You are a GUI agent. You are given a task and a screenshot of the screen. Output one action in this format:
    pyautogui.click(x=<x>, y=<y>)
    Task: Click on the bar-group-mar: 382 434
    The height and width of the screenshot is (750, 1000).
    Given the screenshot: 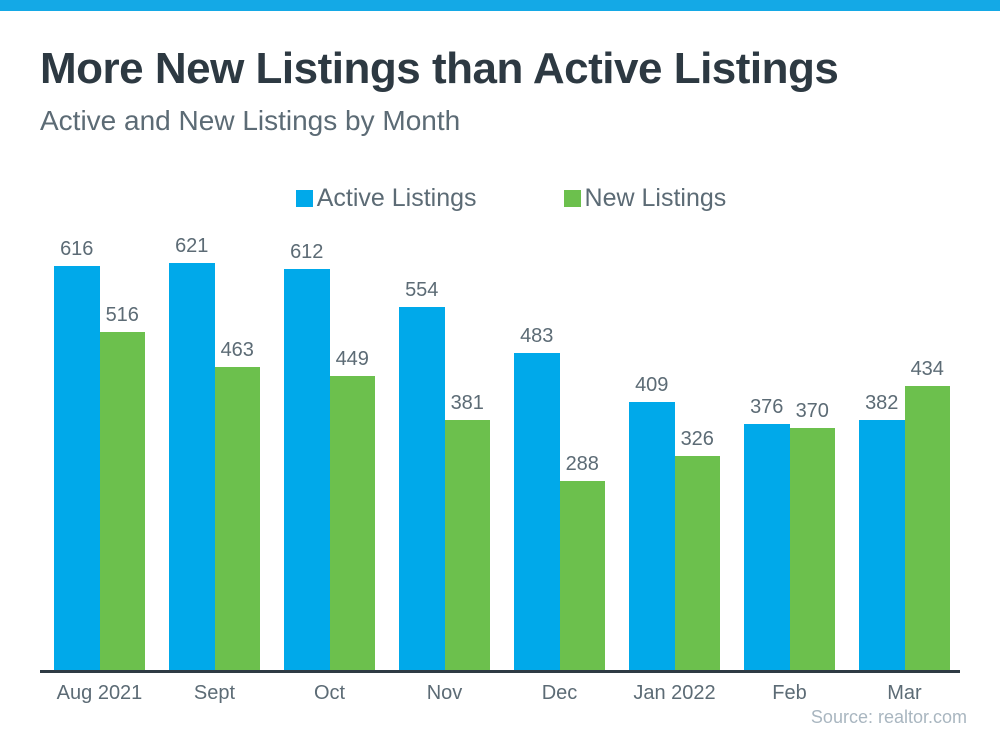 What is the action you would take?
    pyautogui.click(x=904, y=514)
    